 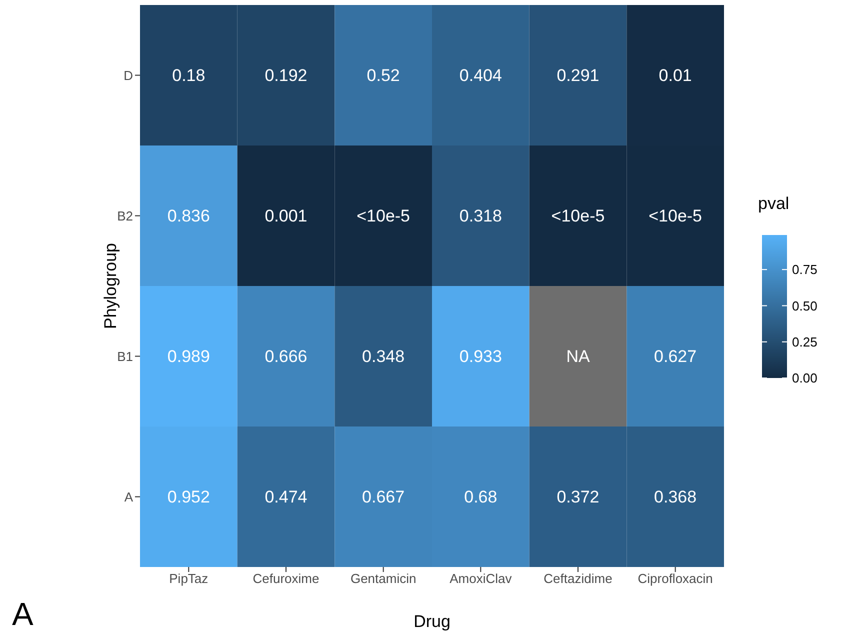 What do you see at coordinates (189, 76) in the screenshot?
I see `data-label: 0.18` at bounding box center [189, 76].